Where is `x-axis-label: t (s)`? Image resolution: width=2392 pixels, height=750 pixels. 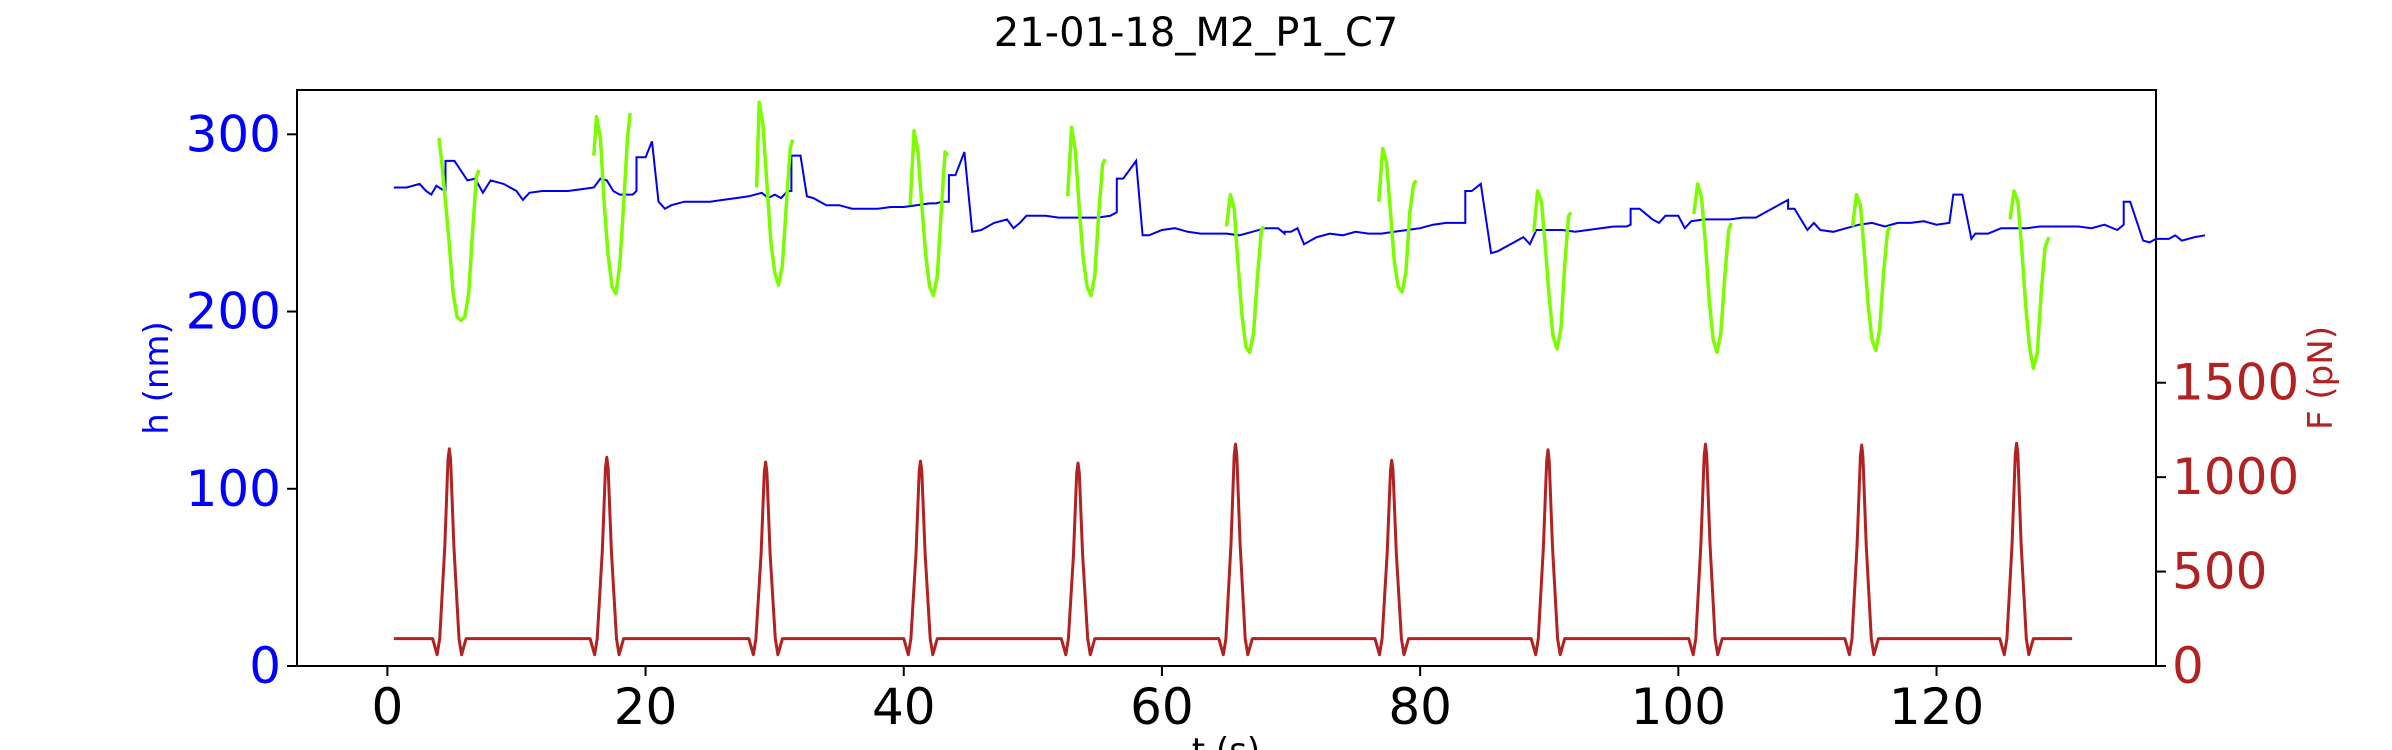 x-axis-label: t (s) is located at coordinates (1226, 740).